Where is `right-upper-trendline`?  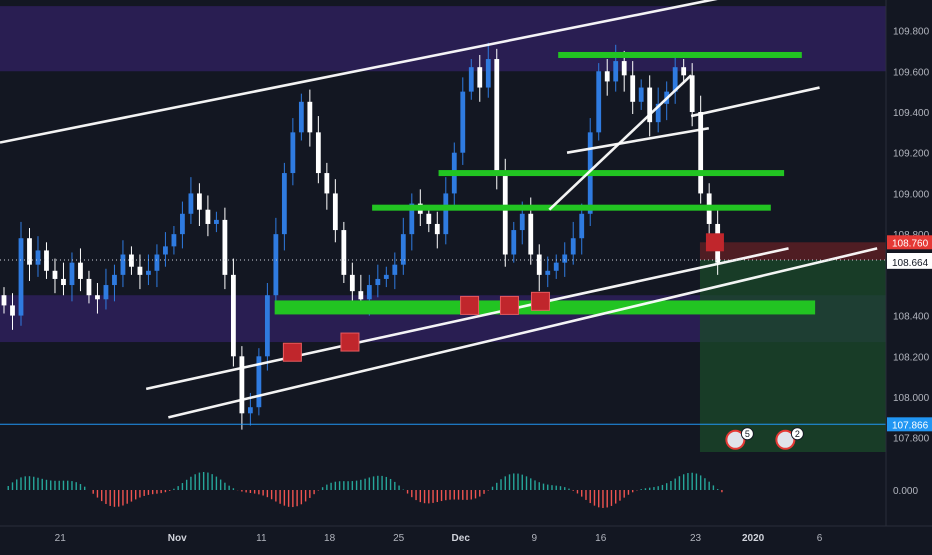 right-upper-trendline is located at coordinates (755, 102).